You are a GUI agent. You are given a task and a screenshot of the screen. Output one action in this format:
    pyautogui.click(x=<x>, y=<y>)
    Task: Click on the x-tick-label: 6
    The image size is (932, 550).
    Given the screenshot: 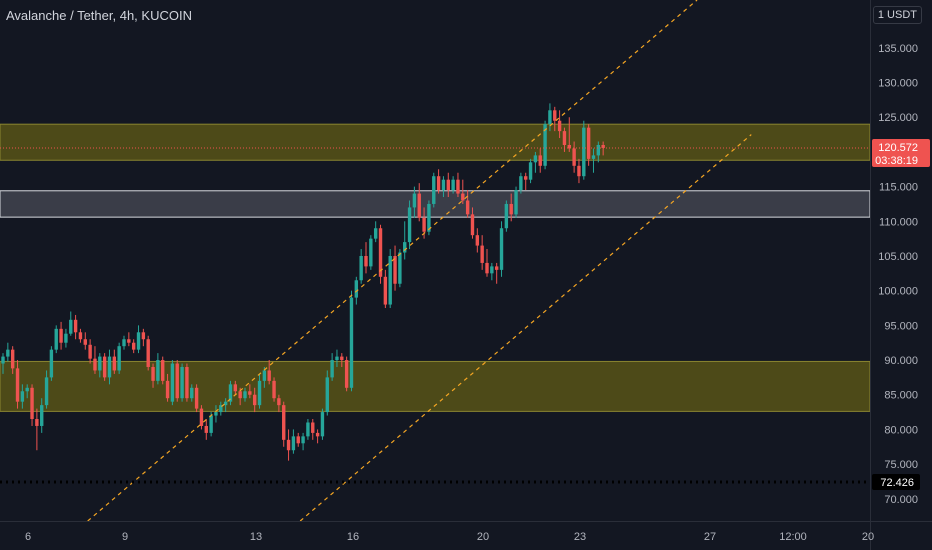 What is the action you would take?
    pyautogui.click(x=28, y=537)
    